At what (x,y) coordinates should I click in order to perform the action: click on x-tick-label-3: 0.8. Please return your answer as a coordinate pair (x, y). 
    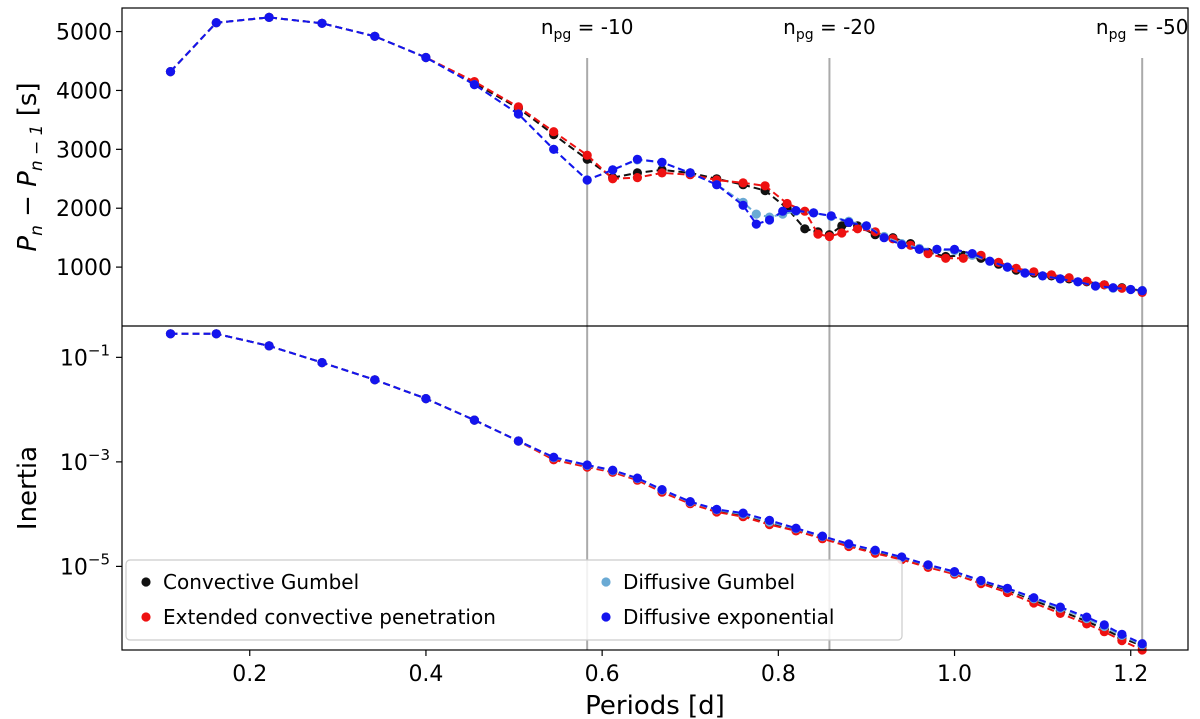
    Looking at the image, I should click on (778, 674).